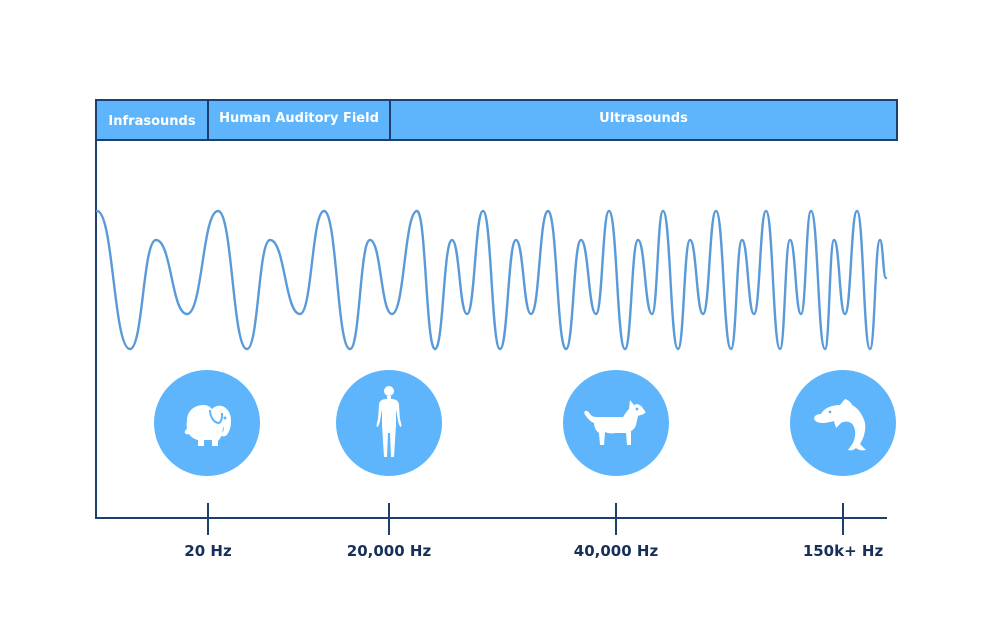 The width and height of the screenshot is (1000, 634). What do you see at coordinates (616, 519) in the screenshot?
I see `tick-40000hz` at bounding box center [616, 519].